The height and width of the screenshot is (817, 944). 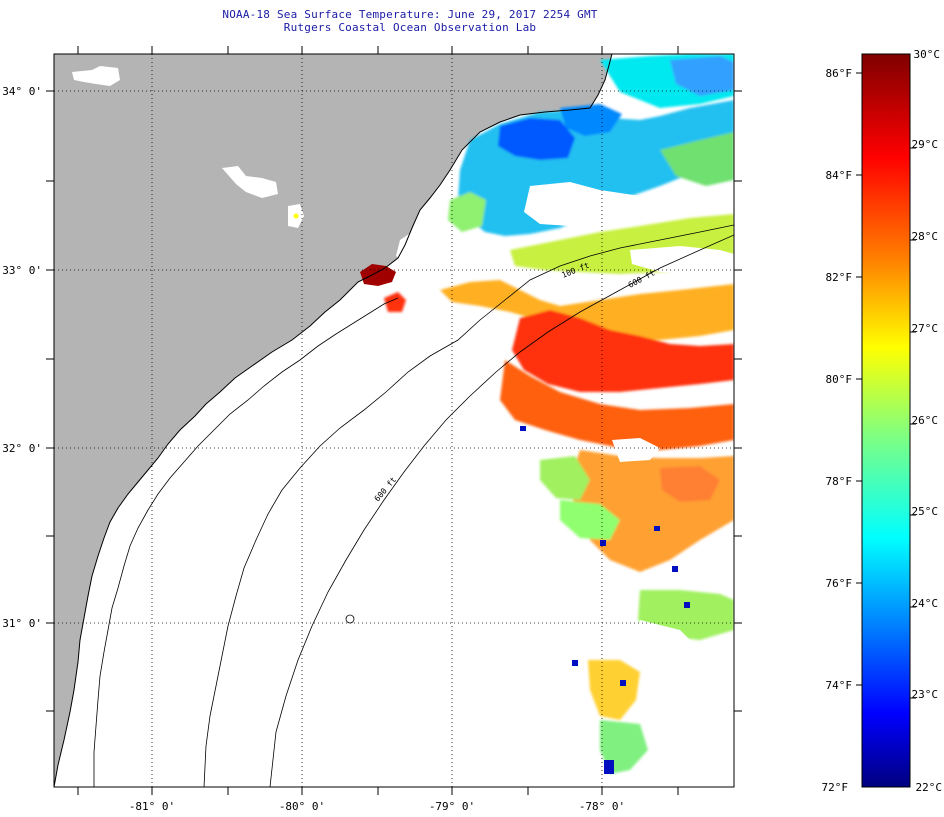 What do you see at coordinates (925, 144) in the screenshot?
I see `cb-c-29: 29°C` at bounding box center [925, 144].